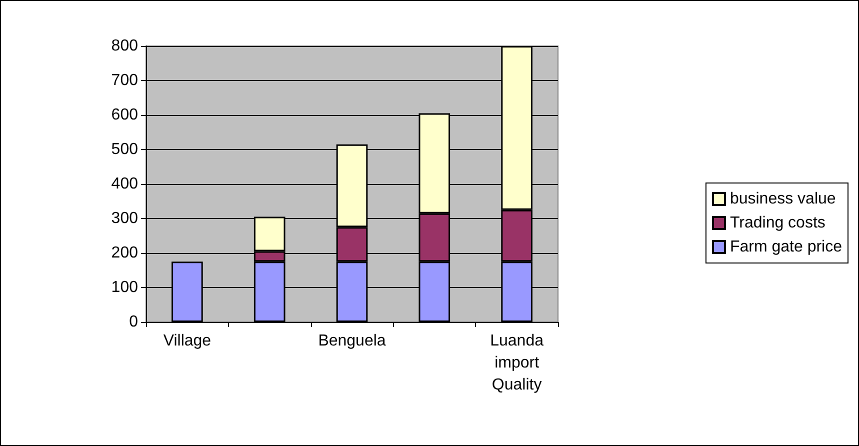 This screenshot has height=446, width=859. What do you see at coordinates (124, 218) in the screenshot?
I see `y-tick-label: 300` at bounding box center [124, 218].